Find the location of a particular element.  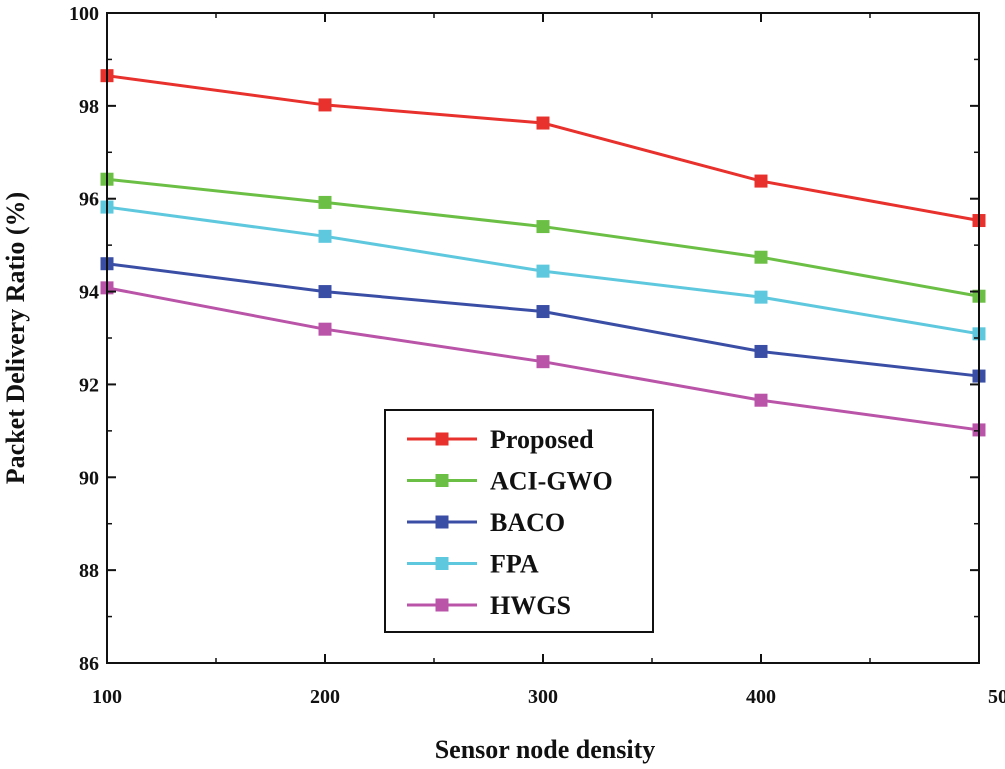

legend-item: Proposed is located at coordinates (500, 439).